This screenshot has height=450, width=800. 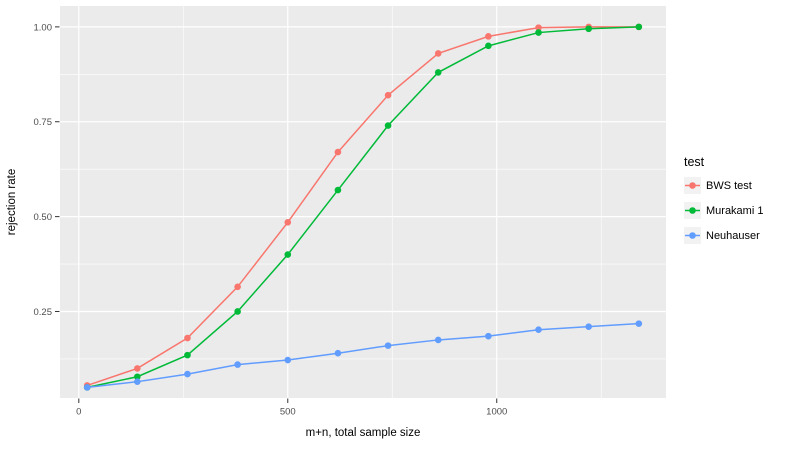 I want to click on legend: test BWS test Murakami 1 Neuhauser, so click(x=740, y=203).